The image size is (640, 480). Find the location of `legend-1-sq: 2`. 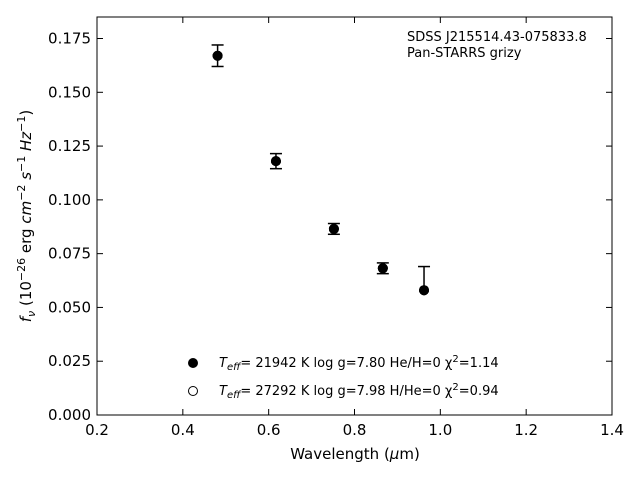

legend-1-sq: 2 is located at coordinates (455, 359).